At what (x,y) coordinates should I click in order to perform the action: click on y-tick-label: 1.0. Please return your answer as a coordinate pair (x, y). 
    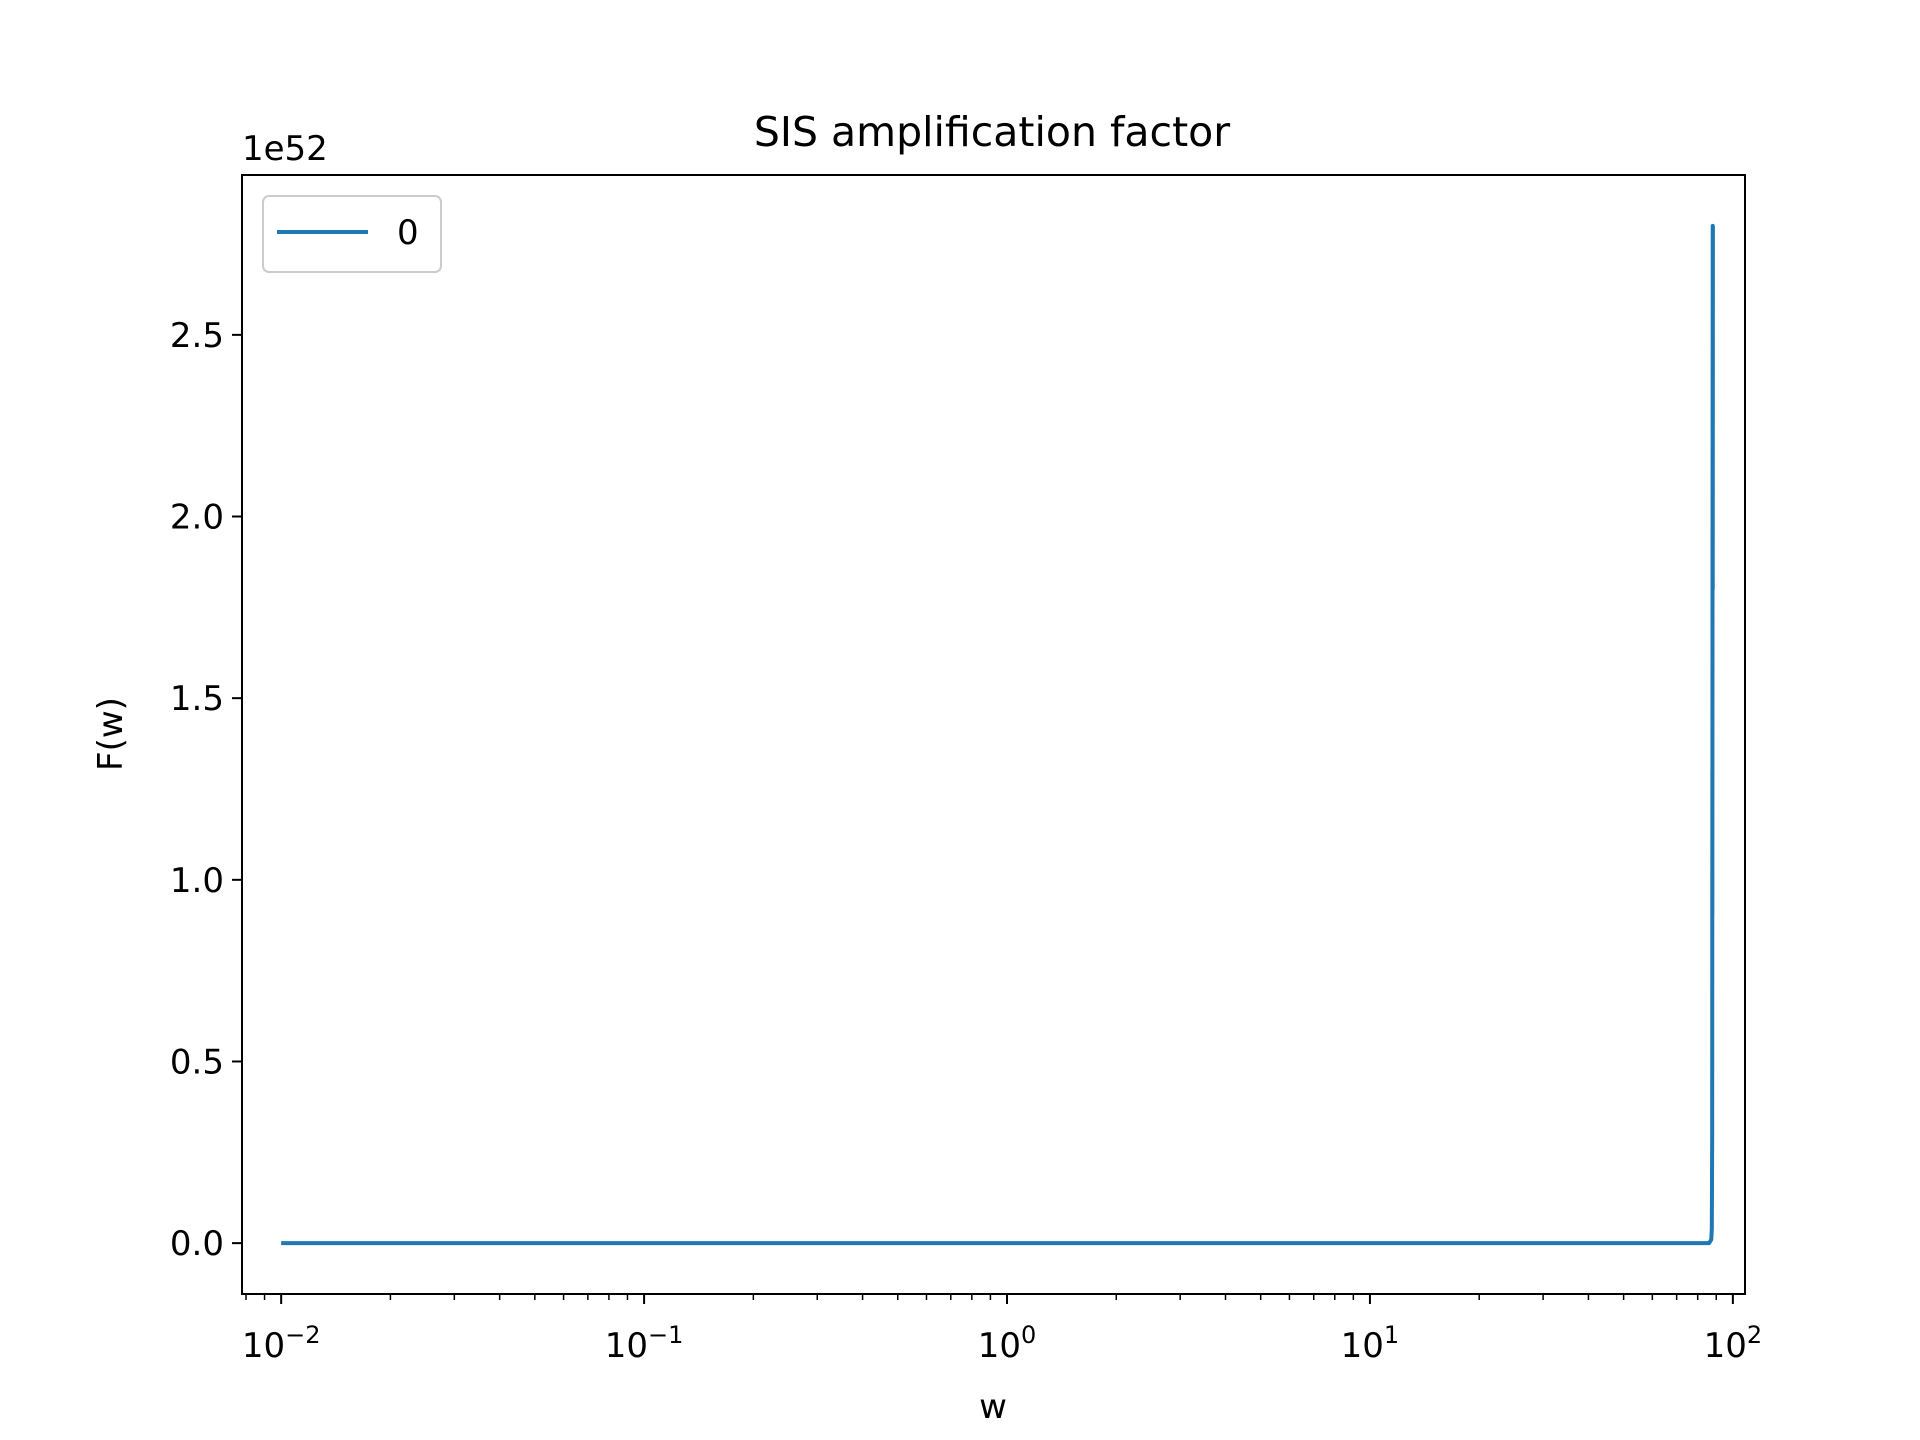
    Looking at the image, I should click on (197, 881).